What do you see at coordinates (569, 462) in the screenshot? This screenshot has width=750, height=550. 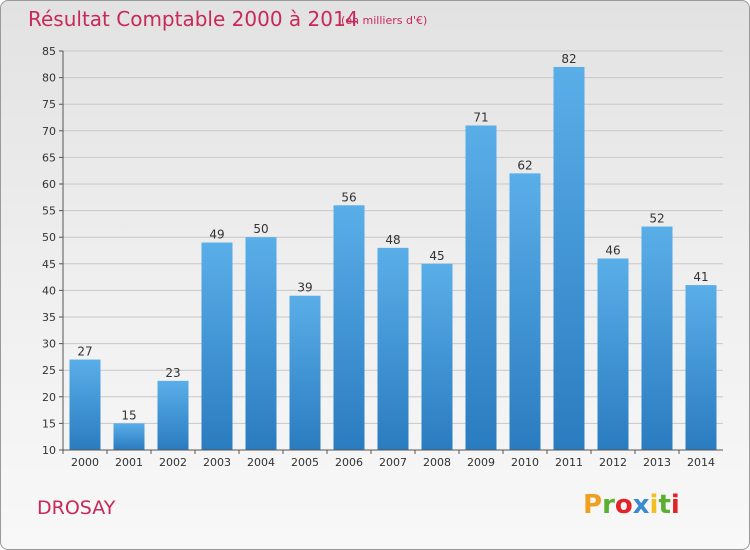 I see `x-tick-label: 2011` at bounding box center [569, 462].